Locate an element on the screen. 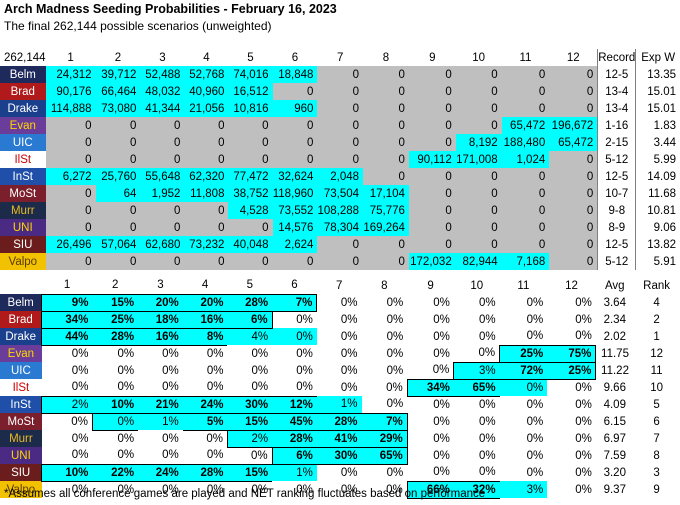  percent-row: IlSt 0% 0% 0% 0% 0% 0% 0% 0% 34% 65% 0% 0% 9.66 10 is located at coordinates (340, 387).